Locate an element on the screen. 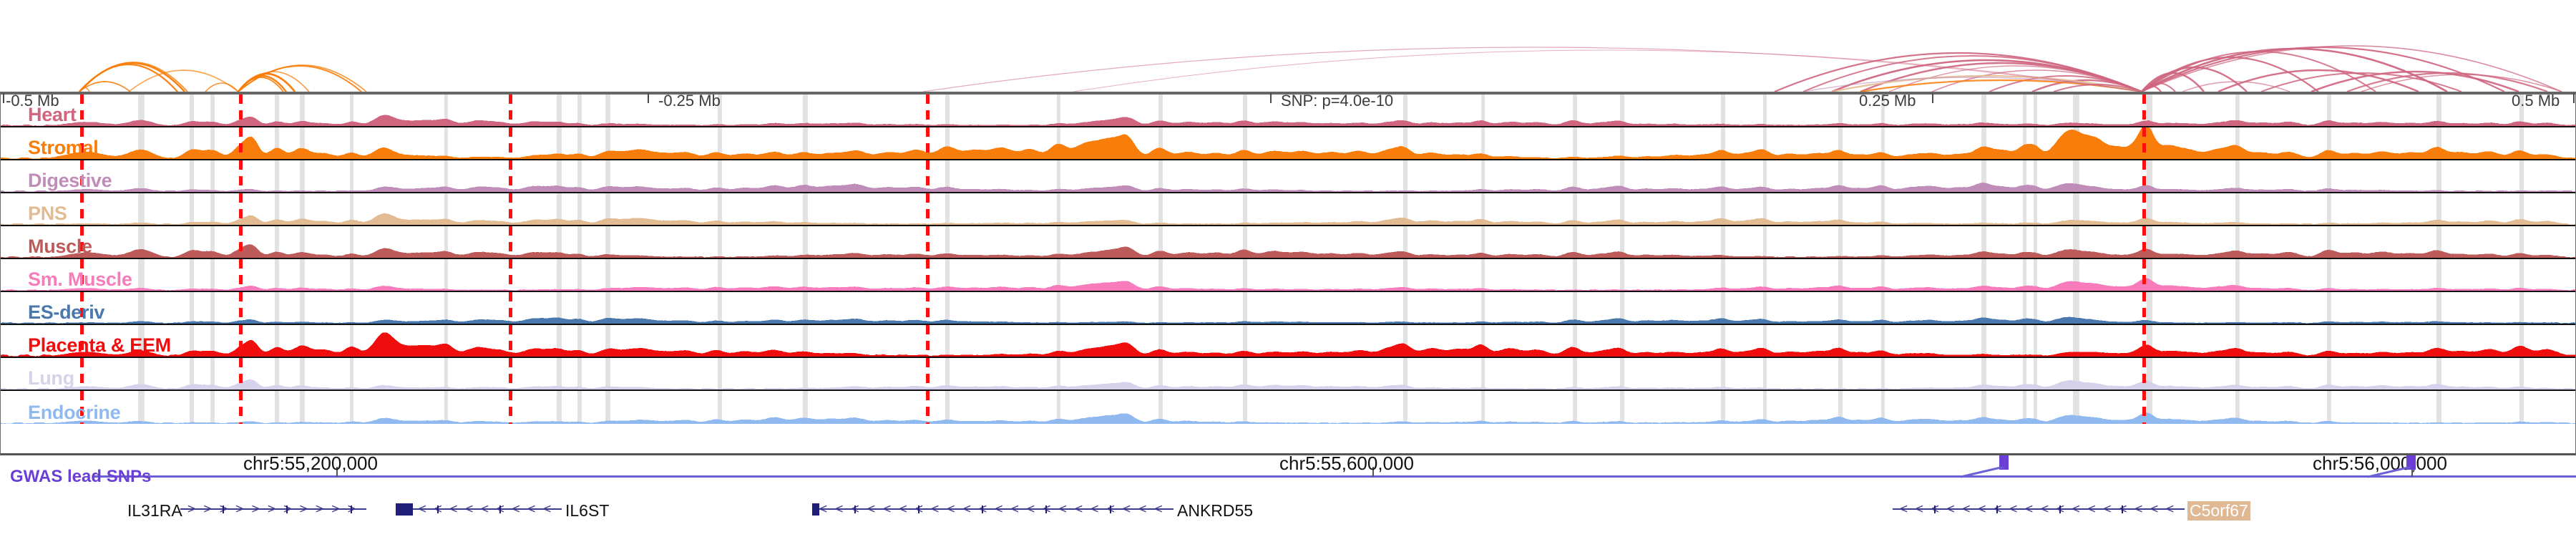  snp-leader-line is located at coordinates (1982, 472).